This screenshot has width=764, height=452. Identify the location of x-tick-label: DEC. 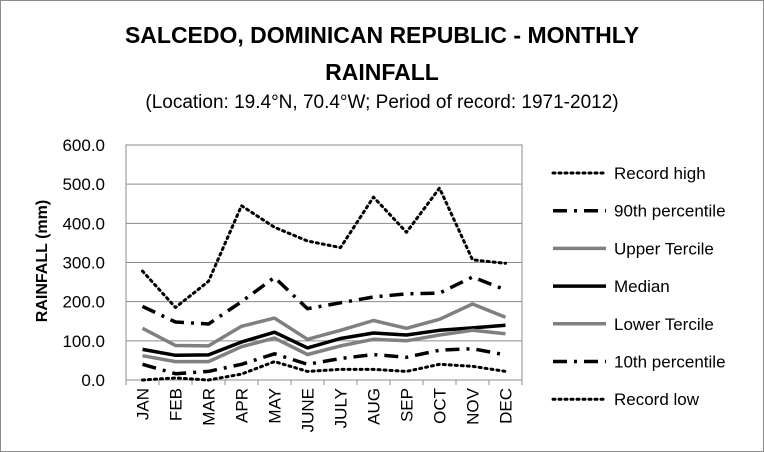
(506, 406).